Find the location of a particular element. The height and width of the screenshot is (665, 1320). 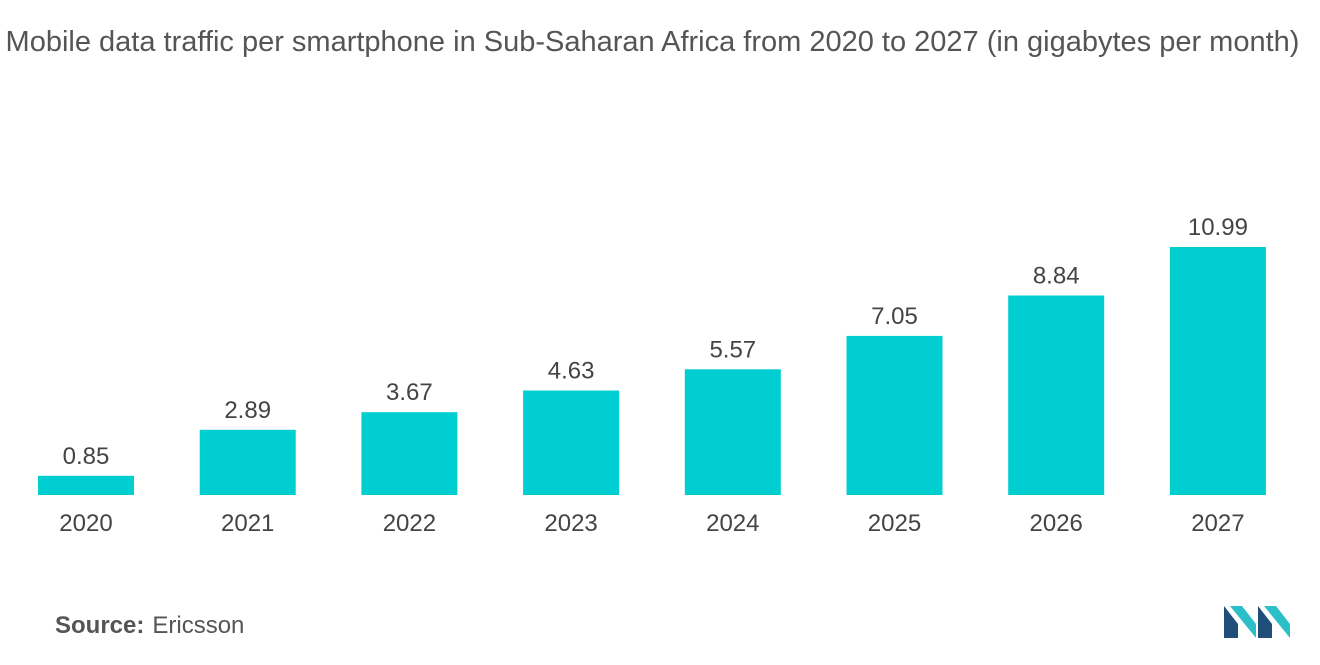

bar-2021 is located at coordinates (247, 462).